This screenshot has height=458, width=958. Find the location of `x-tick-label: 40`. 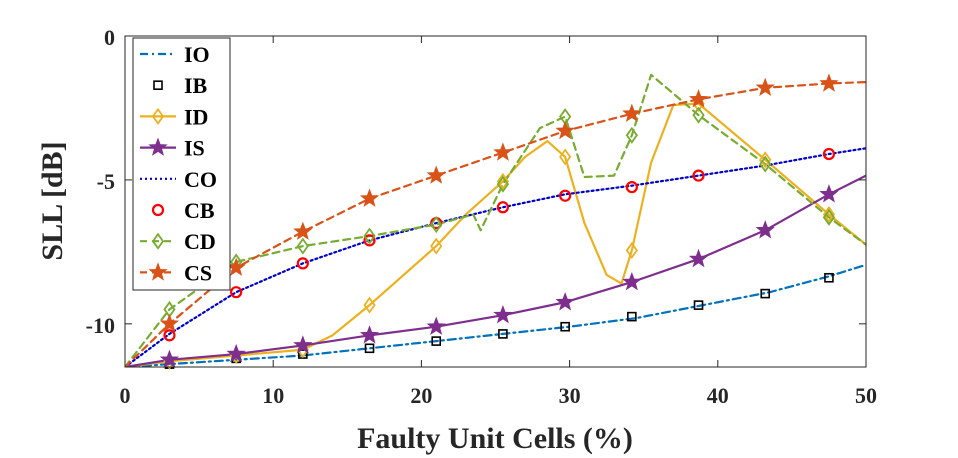

x-tick-label: 40 is located at coordinates (718, 395).